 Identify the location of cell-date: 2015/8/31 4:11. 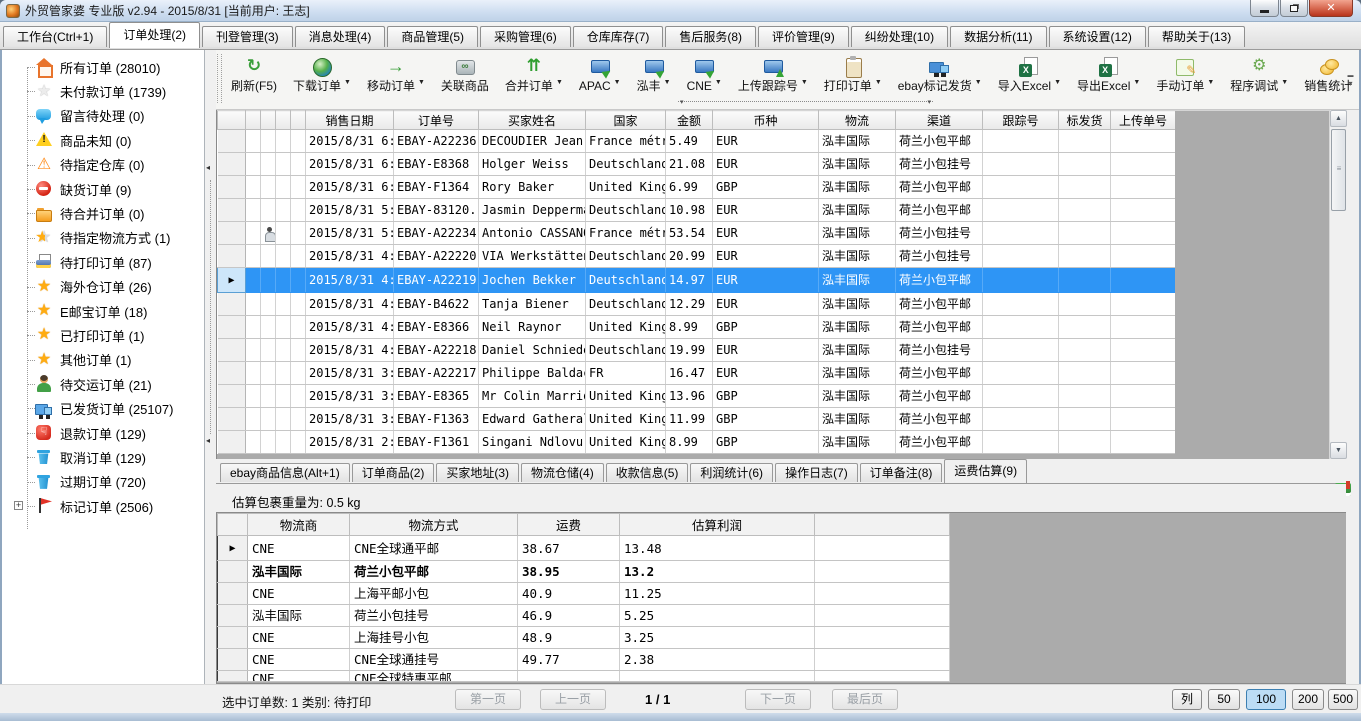
(349, 327).